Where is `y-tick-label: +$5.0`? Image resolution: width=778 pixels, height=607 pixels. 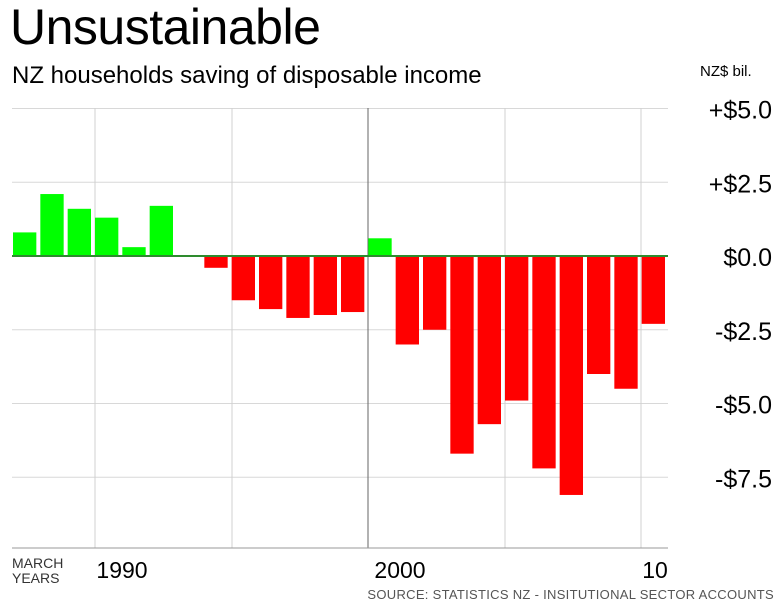
y-tick-label: +$5.0 is located at coordinates (740, 111).